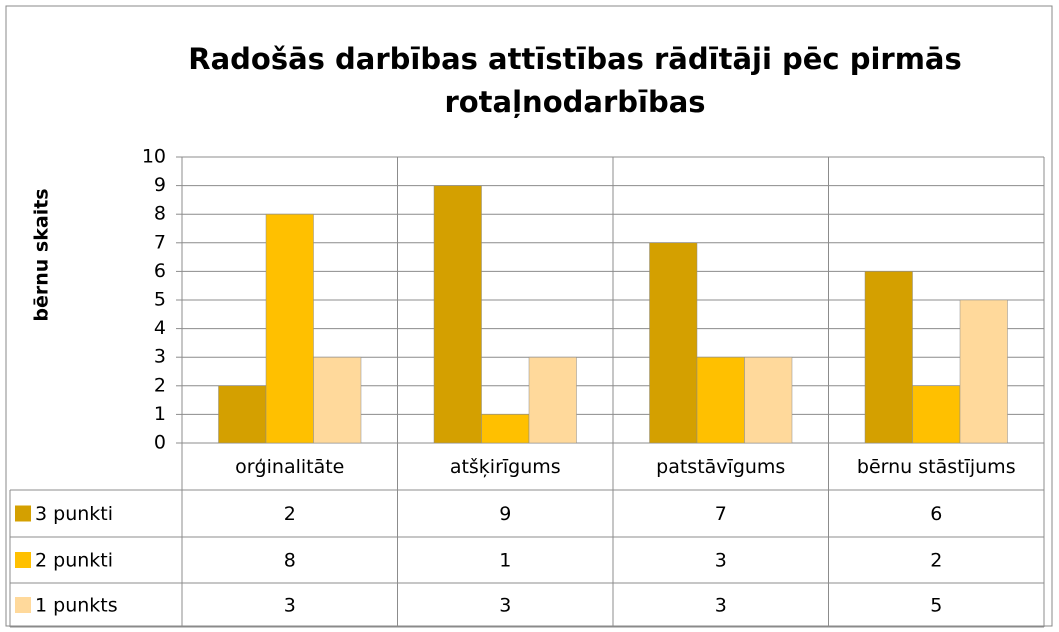  I want to click on y-tick-label: 4, so click(160, 328).